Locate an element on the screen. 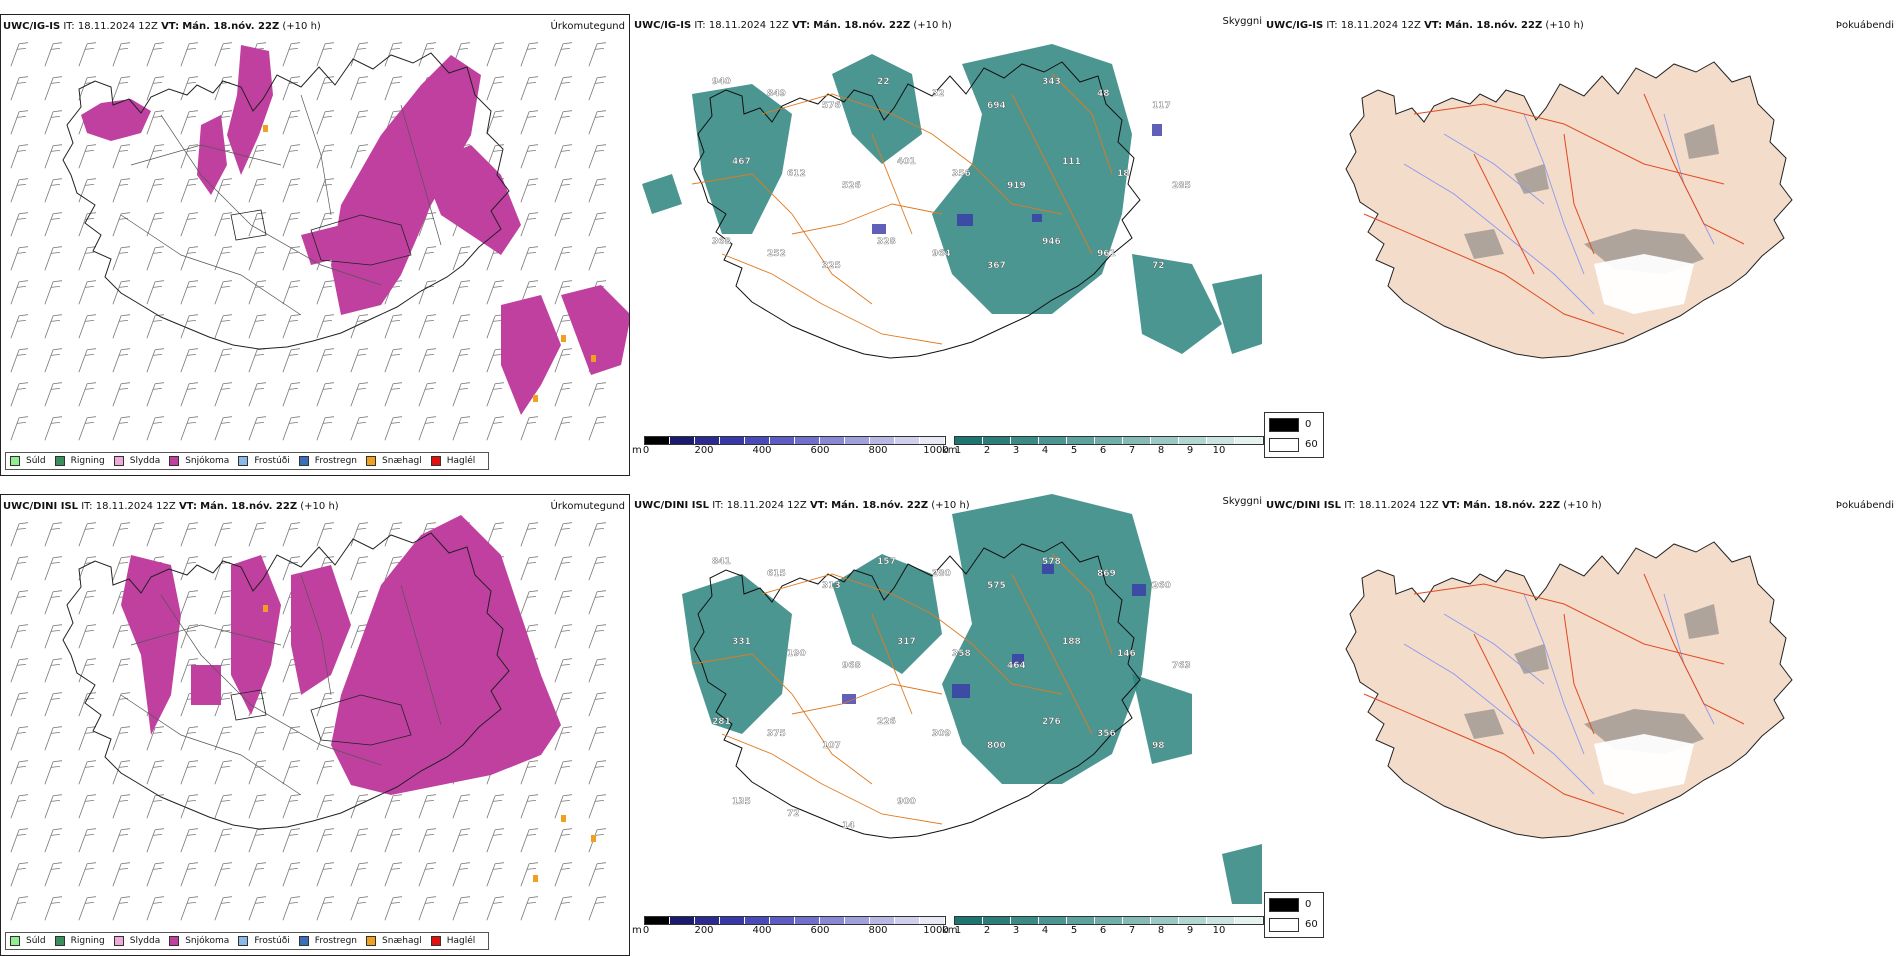  fog-legend-swatch is located at coordinates (1284, 905).